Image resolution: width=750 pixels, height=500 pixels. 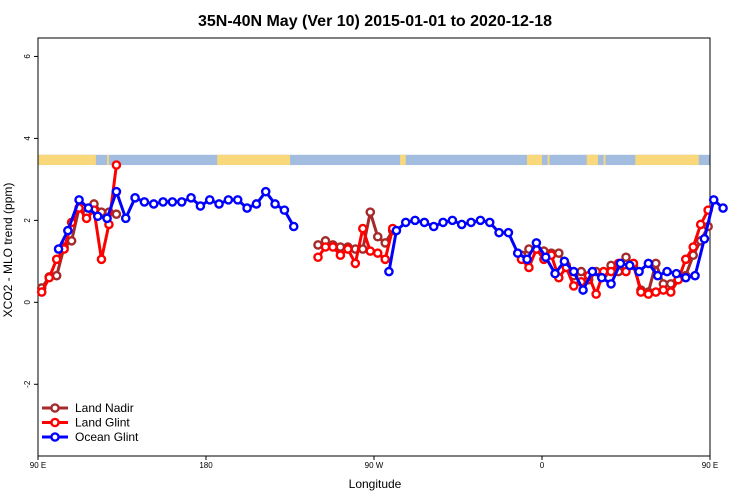 I want to click on y-tick-label: 6, so click(x=27, y=56).